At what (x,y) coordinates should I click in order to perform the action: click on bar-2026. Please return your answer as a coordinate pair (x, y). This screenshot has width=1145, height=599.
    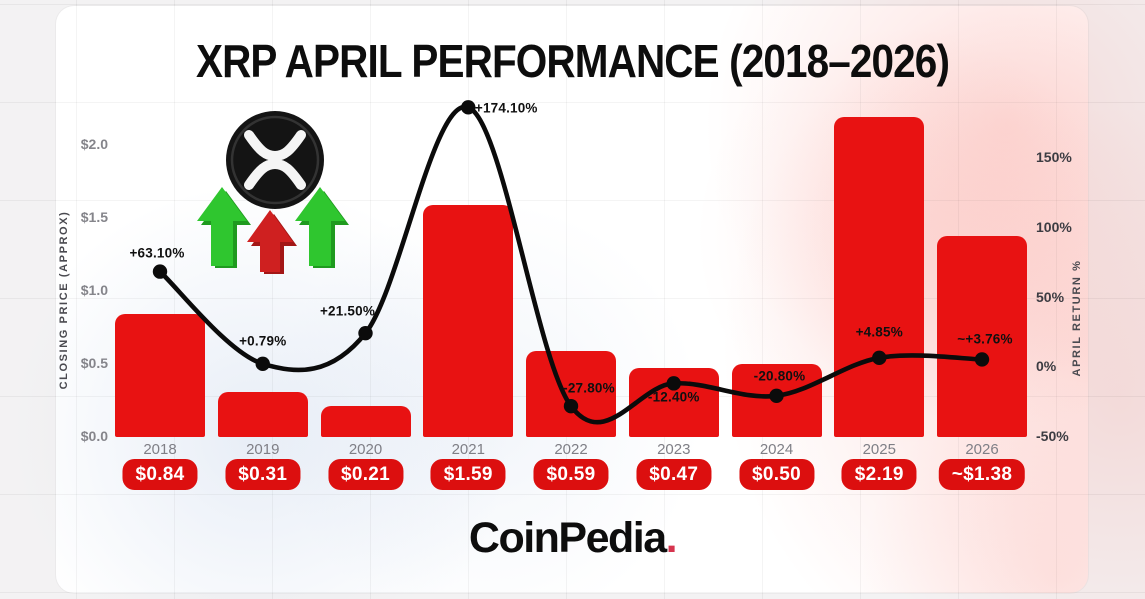
    Looking at the image, I should click on (982, 336).